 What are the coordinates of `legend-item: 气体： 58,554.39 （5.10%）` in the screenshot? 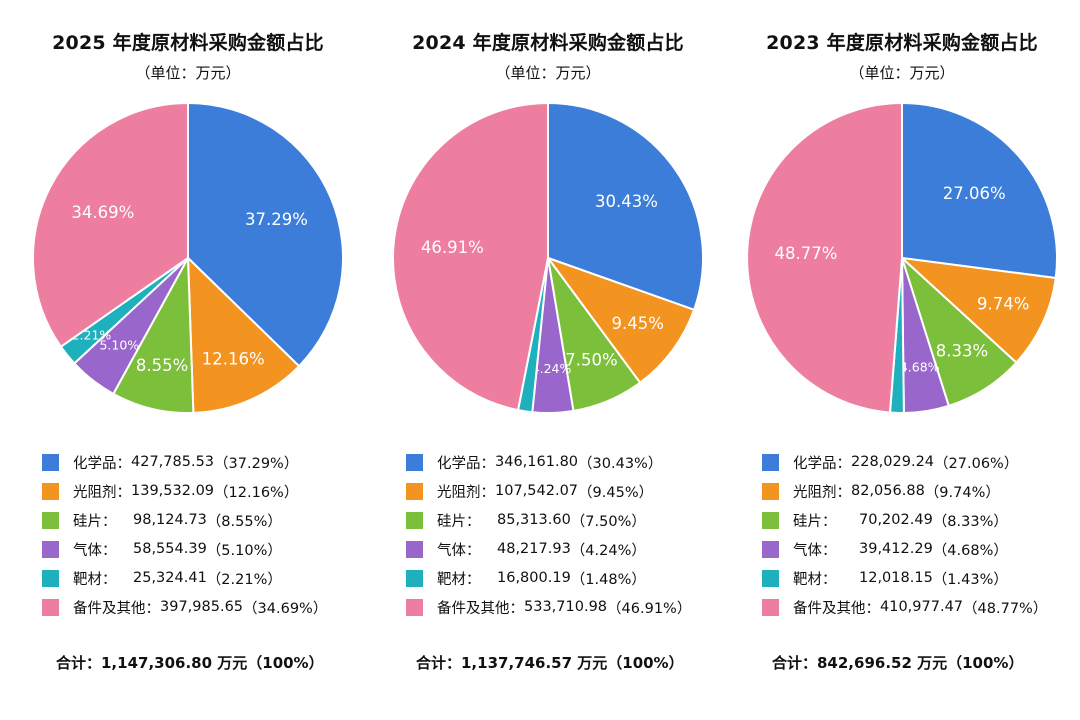 It's located at (162, 549).